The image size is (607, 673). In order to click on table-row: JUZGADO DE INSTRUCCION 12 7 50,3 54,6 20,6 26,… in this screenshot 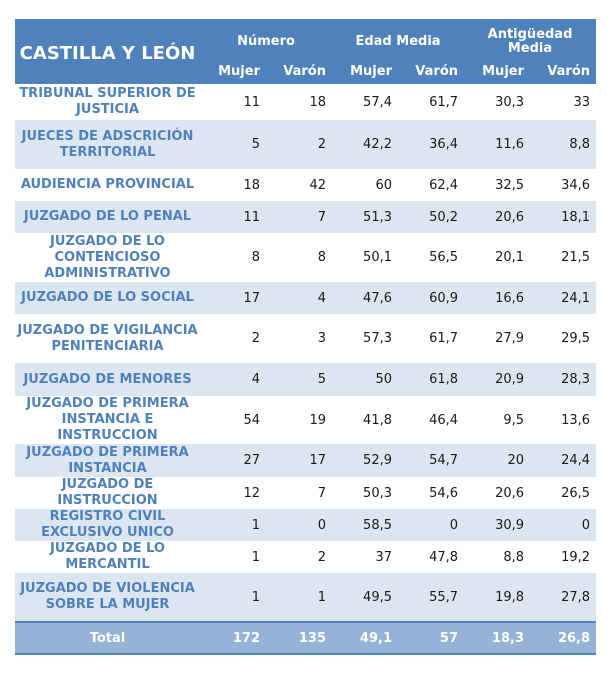, I will do `click(305, 493)`.